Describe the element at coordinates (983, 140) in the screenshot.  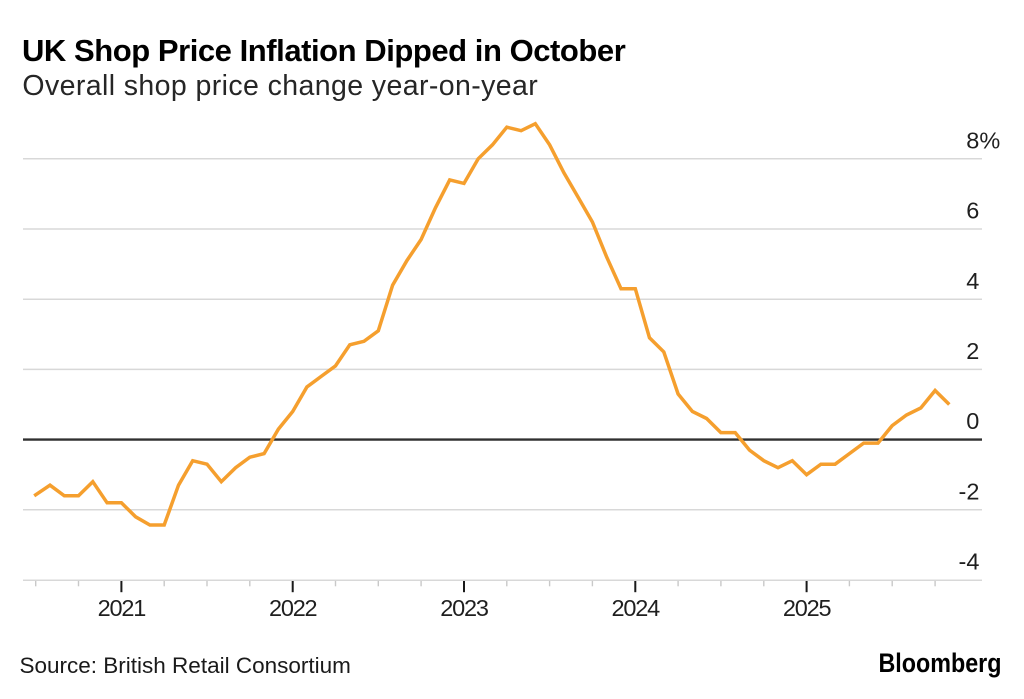
I see `svg-text: 8%` at that location.